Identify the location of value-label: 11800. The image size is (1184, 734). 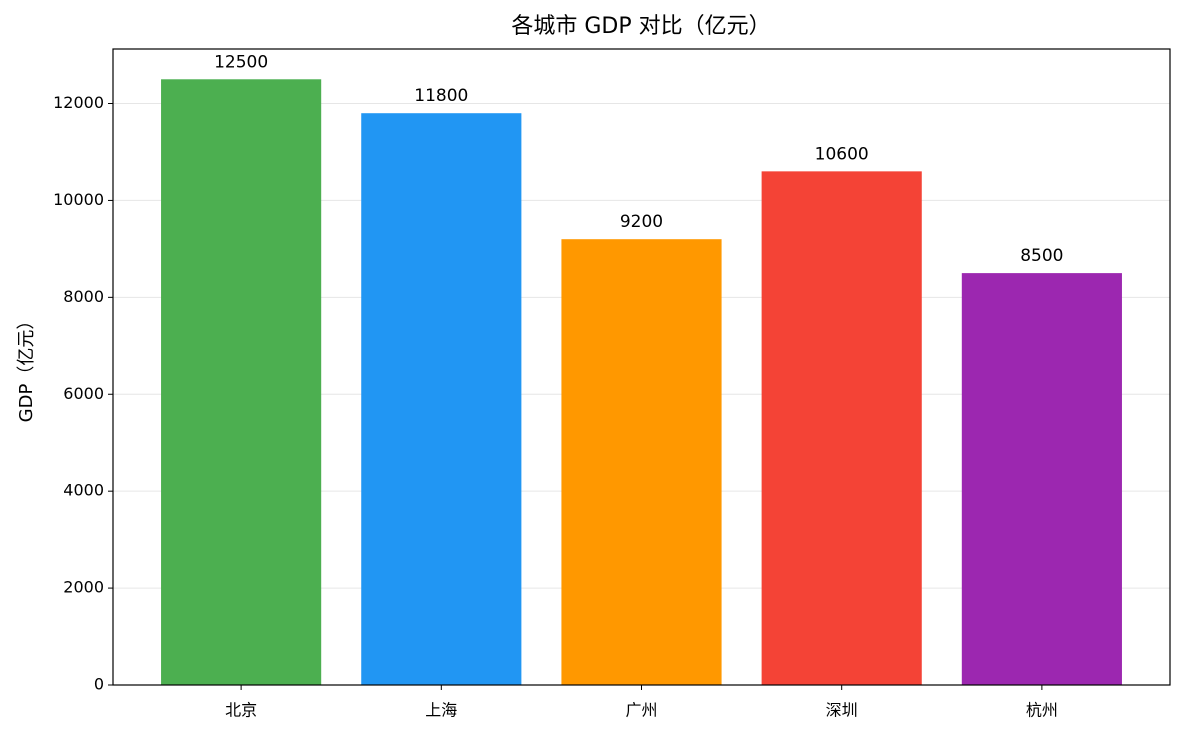
(441, 96).